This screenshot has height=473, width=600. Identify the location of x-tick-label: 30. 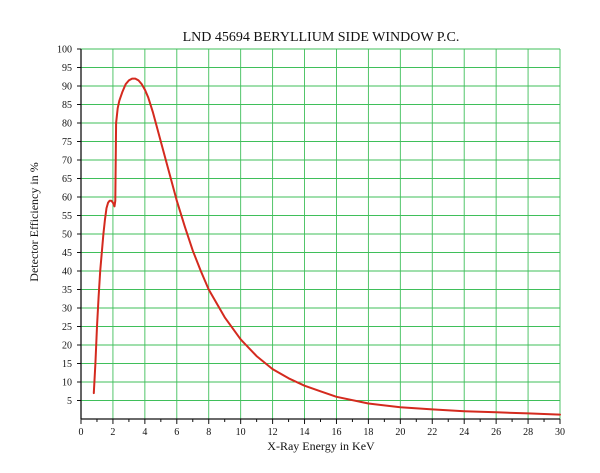
(560, 432).